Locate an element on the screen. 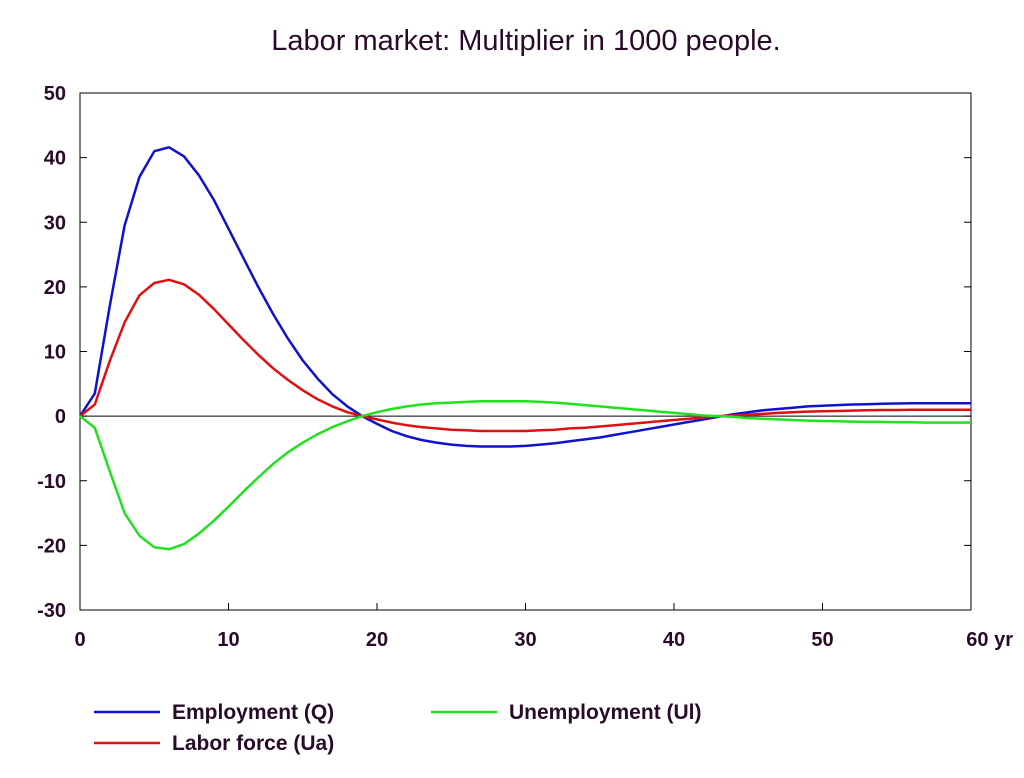 The height and width of the screenshot is (778, 1024). legend-label: Labor force (Ua) is located at coordinates (253, 743).